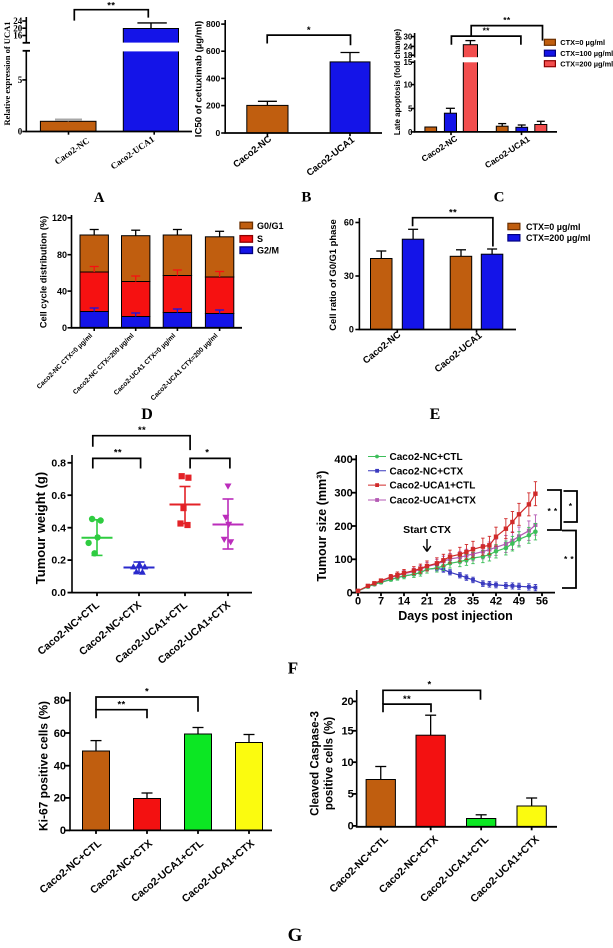  Describe the element at coordinates (213, 51) in the screenshot. I see `svg-text: 600` at that location.